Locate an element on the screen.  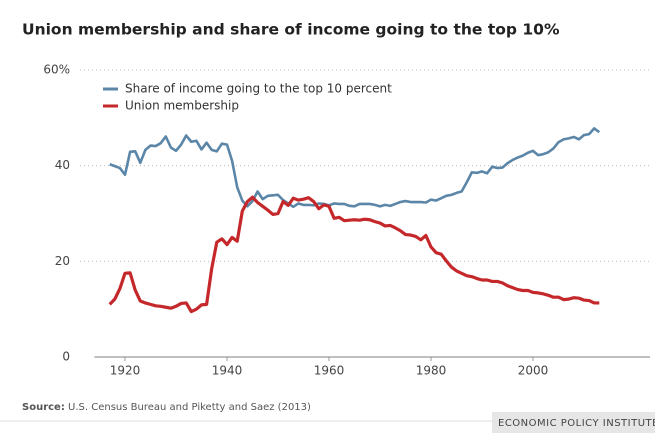
x-tick-label: 1960 is located at coordinates (329, 371).